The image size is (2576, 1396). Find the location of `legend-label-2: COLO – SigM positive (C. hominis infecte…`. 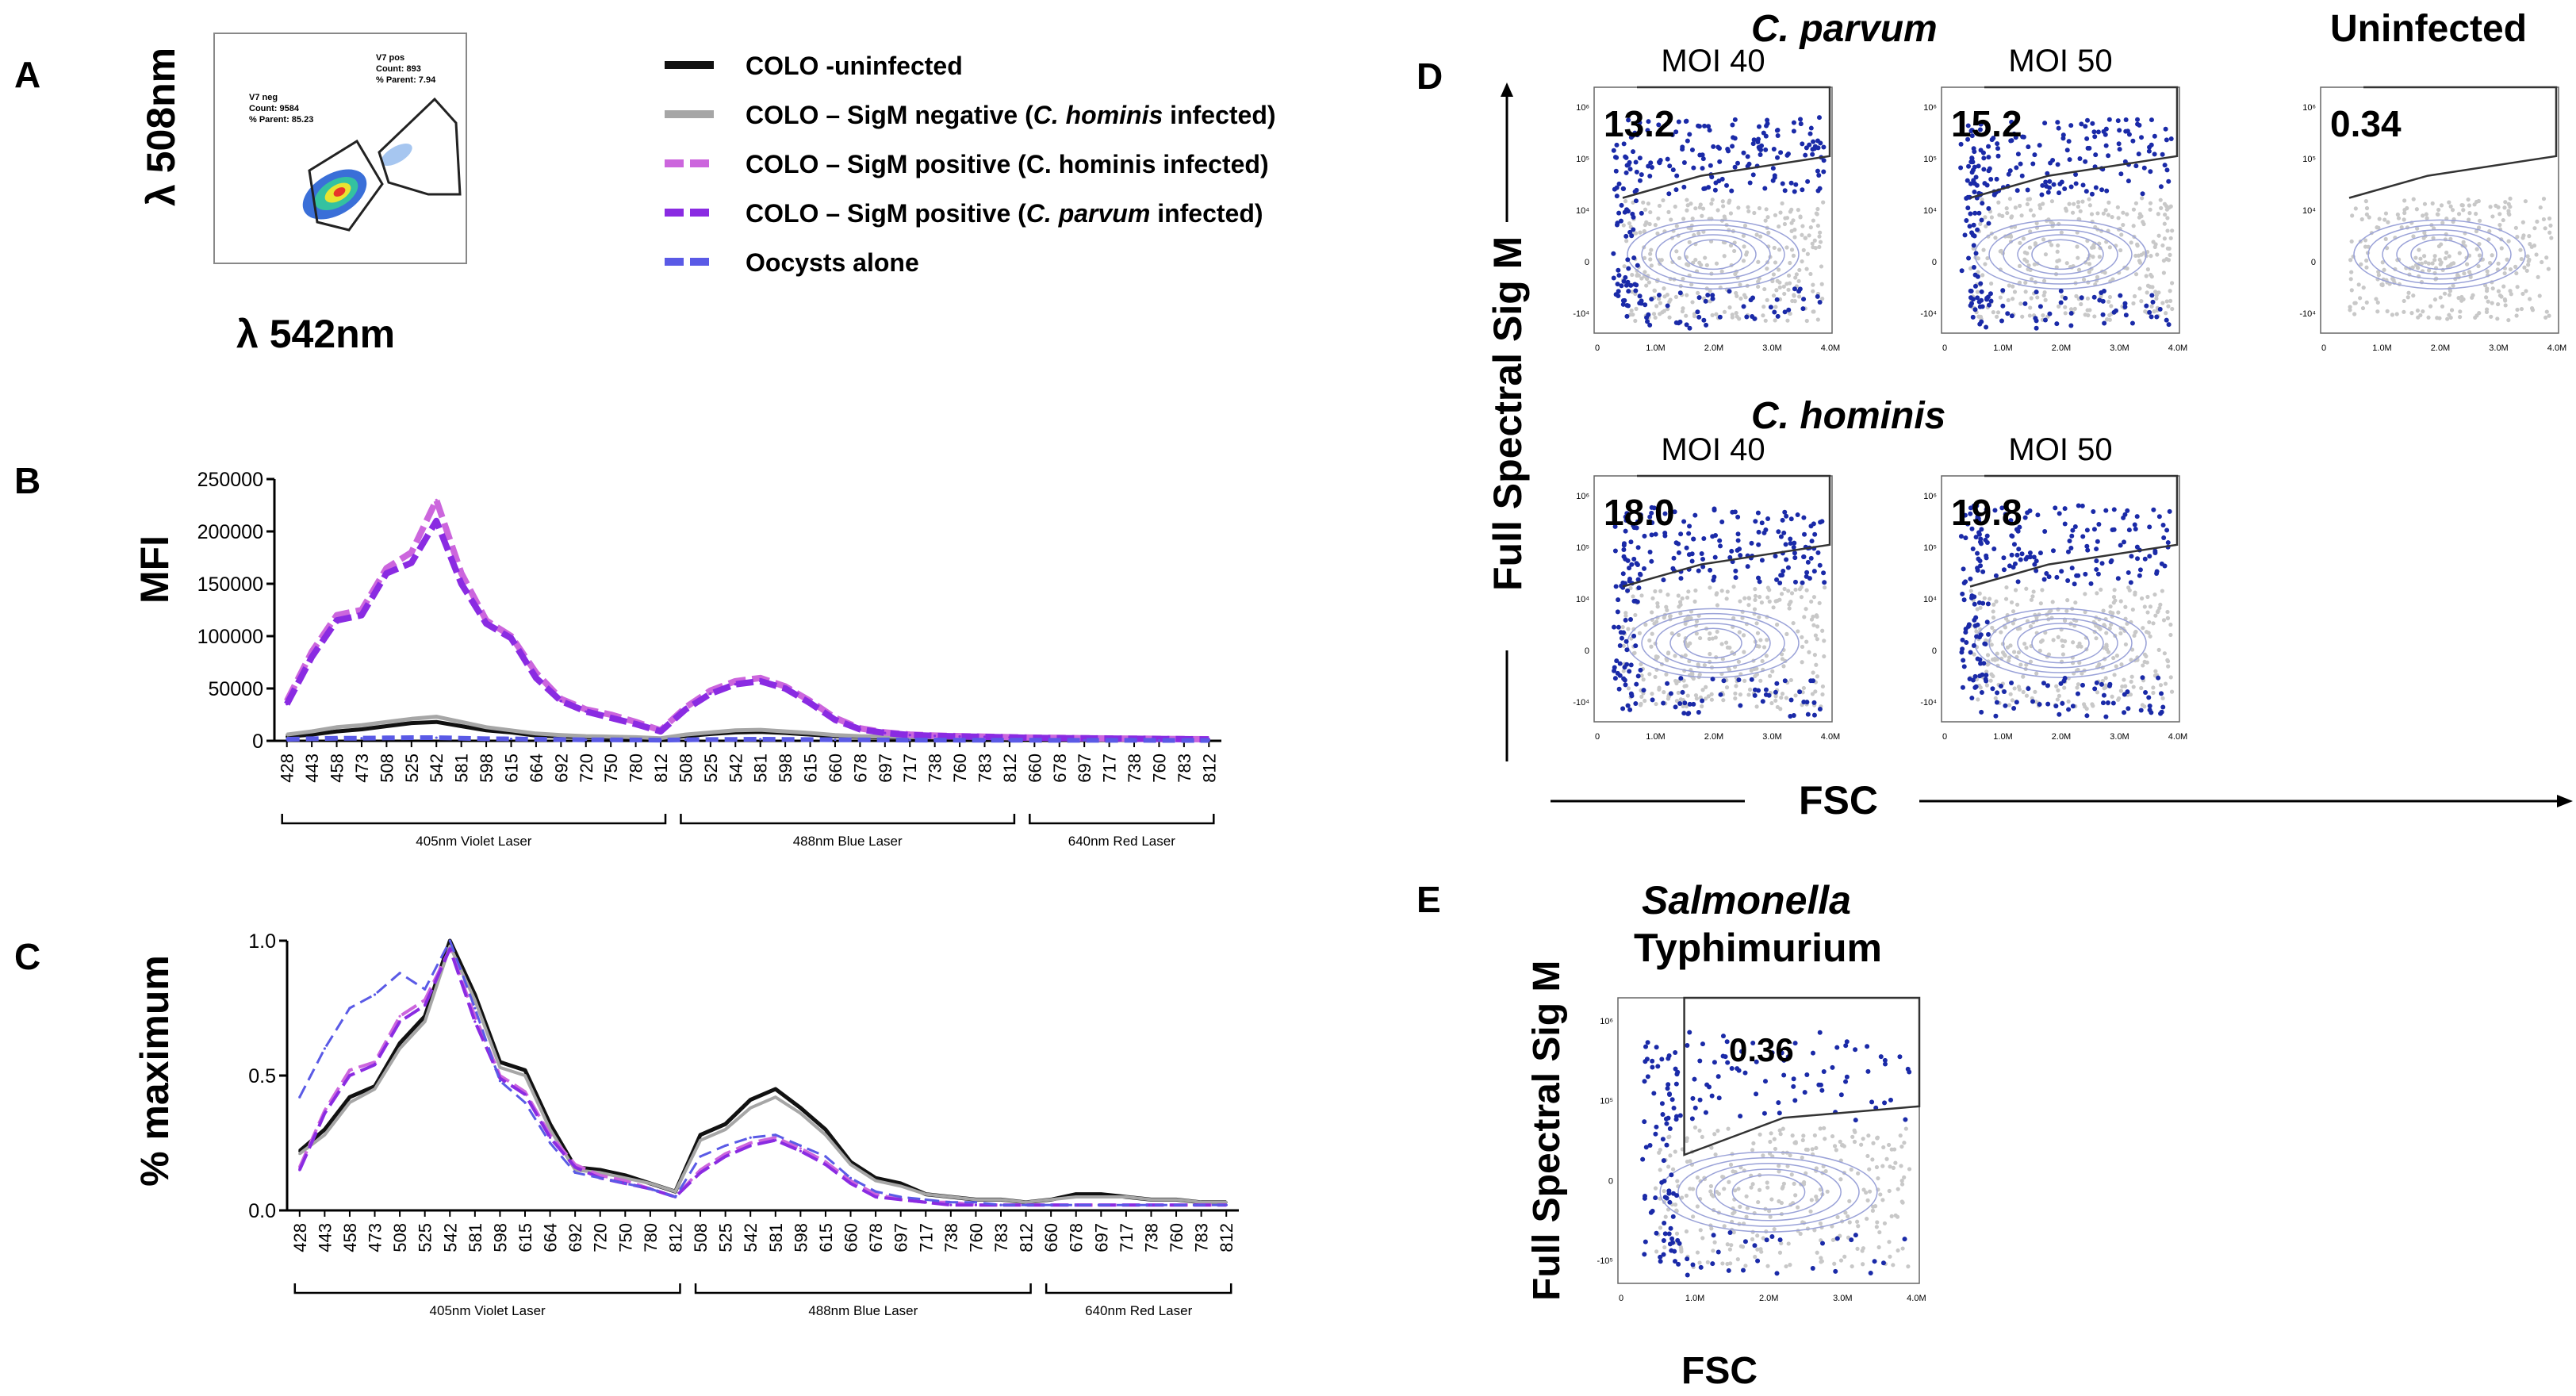

legend-label-2: COLO – SigM positive (C. hominis infecte… is located at coordinates (1007, 164).